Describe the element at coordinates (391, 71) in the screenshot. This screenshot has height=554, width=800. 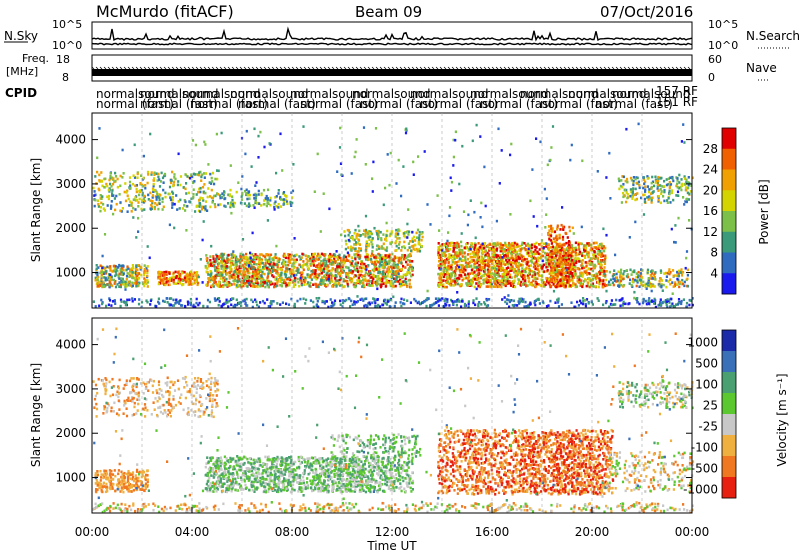
I see `frequency-trace` at that location.